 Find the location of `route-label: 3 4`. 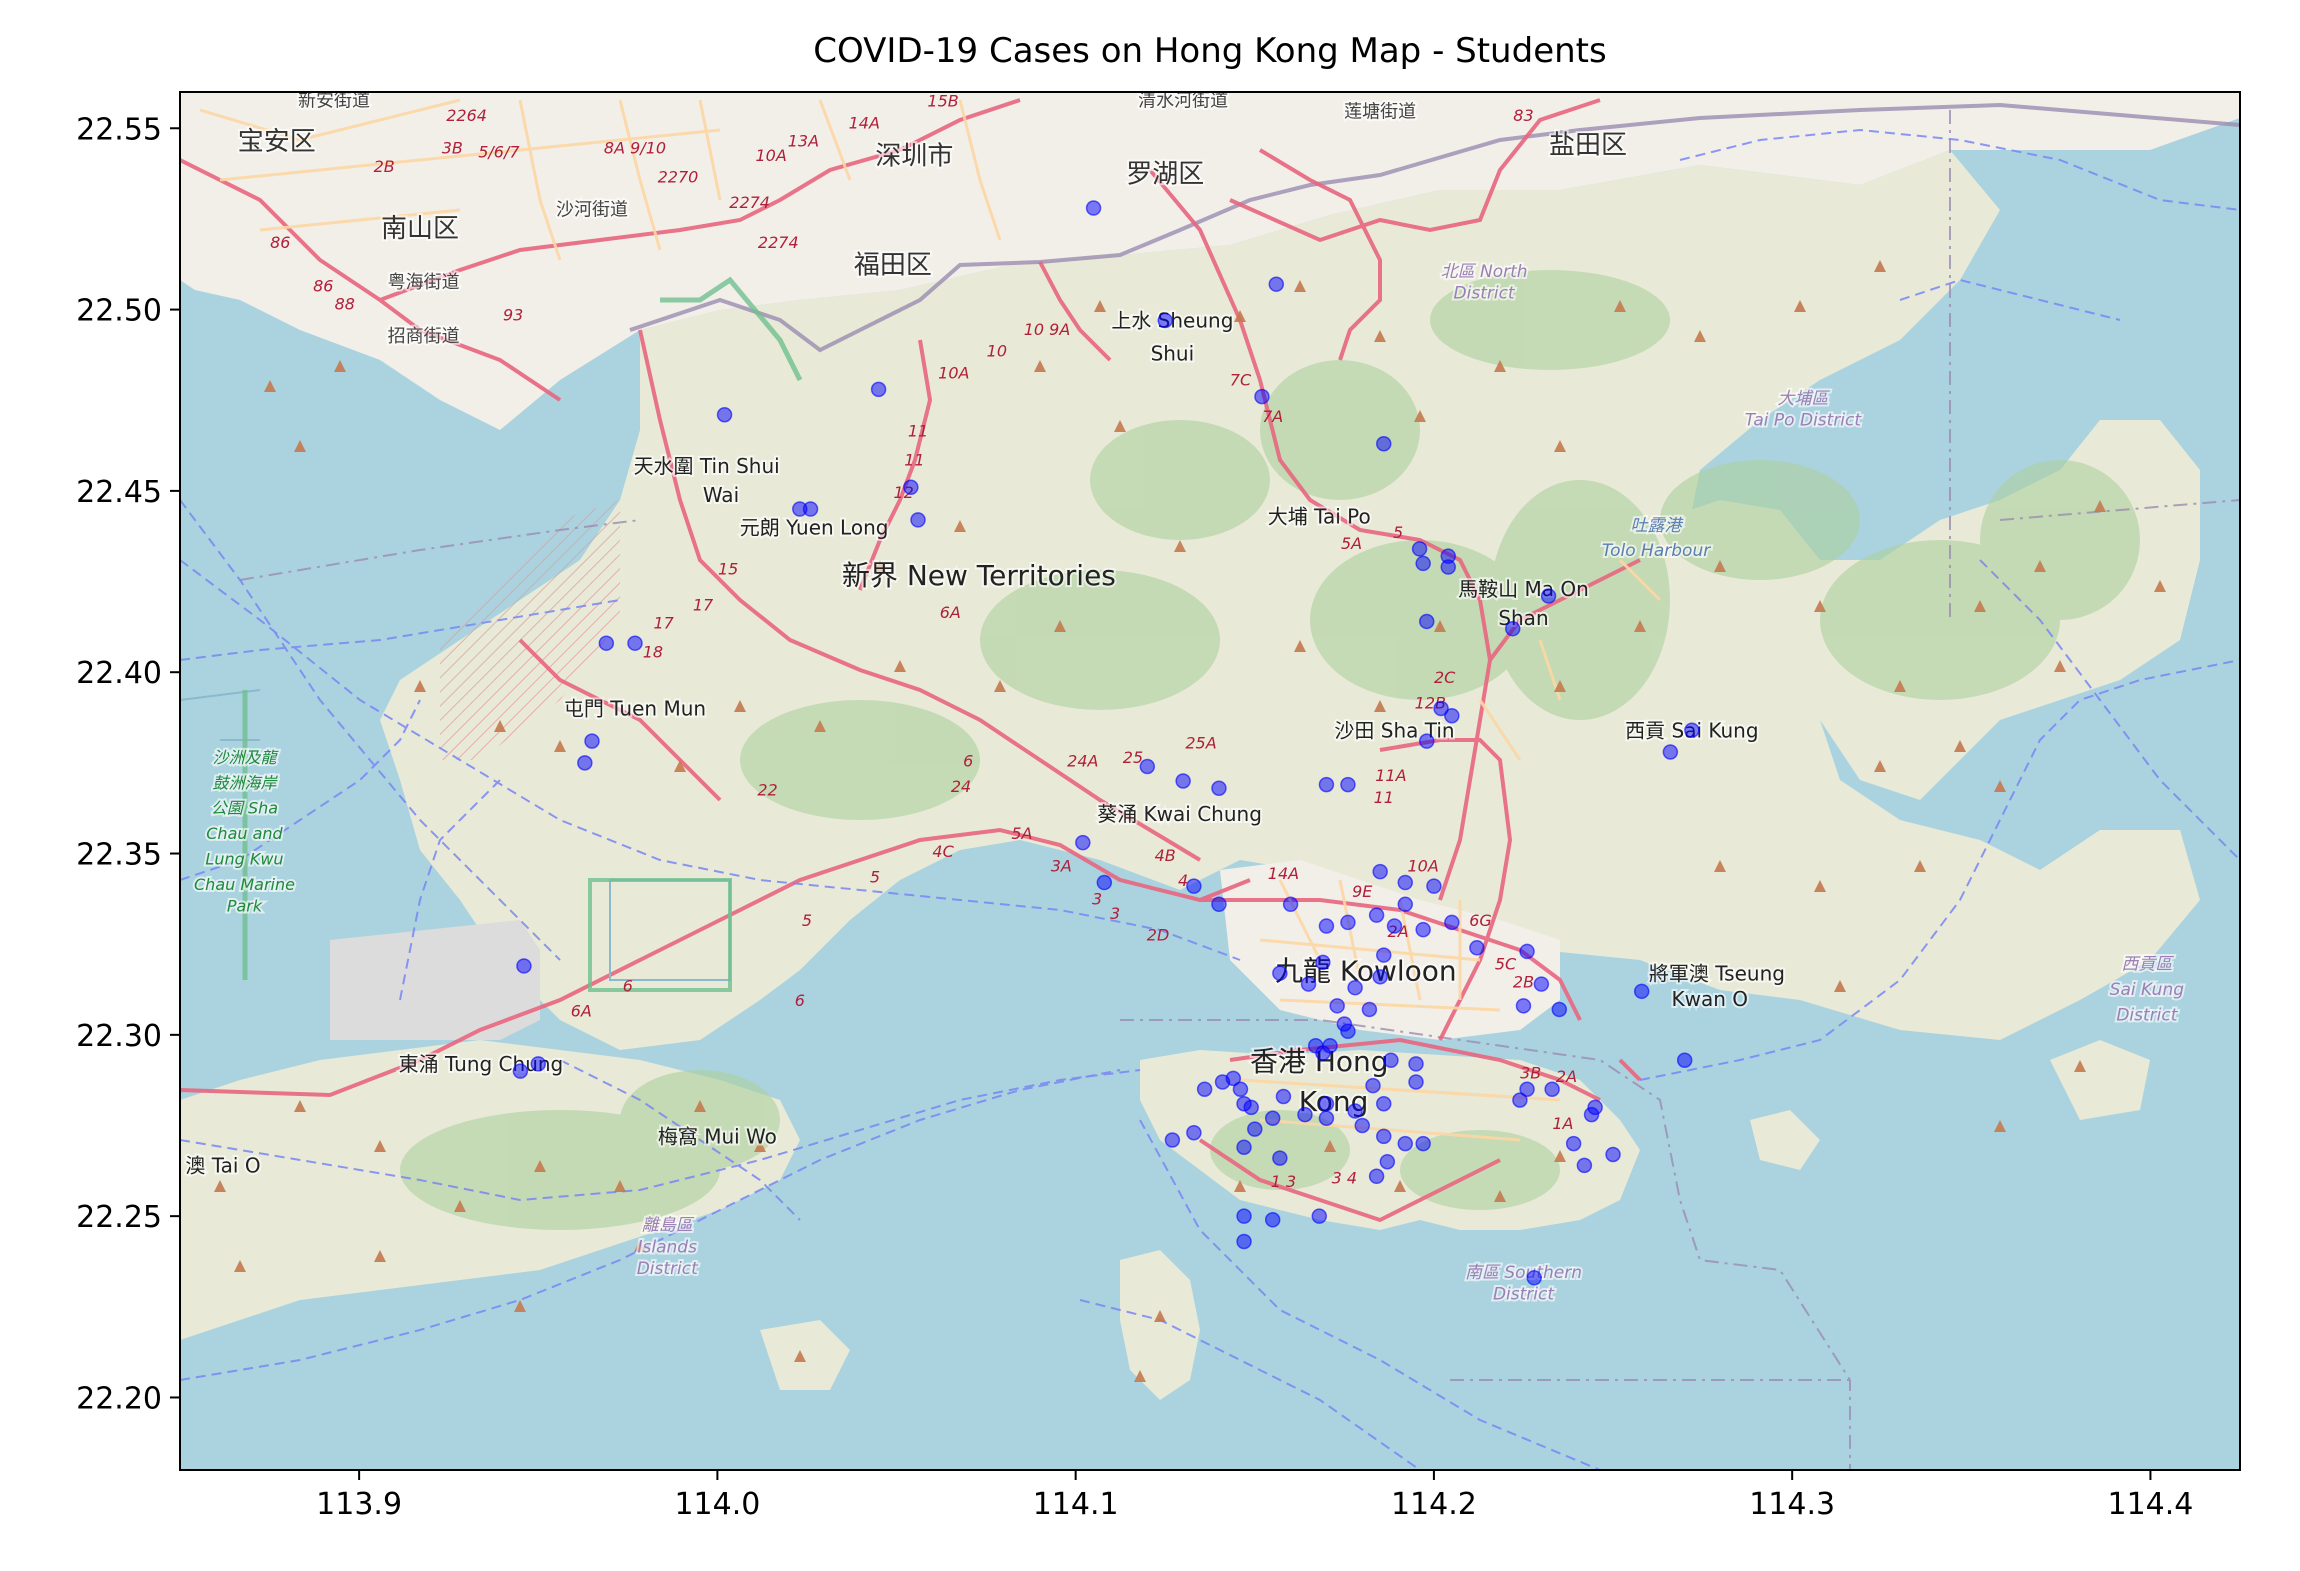

route-label: 3 4 is located at coordinates (1344, 1178).